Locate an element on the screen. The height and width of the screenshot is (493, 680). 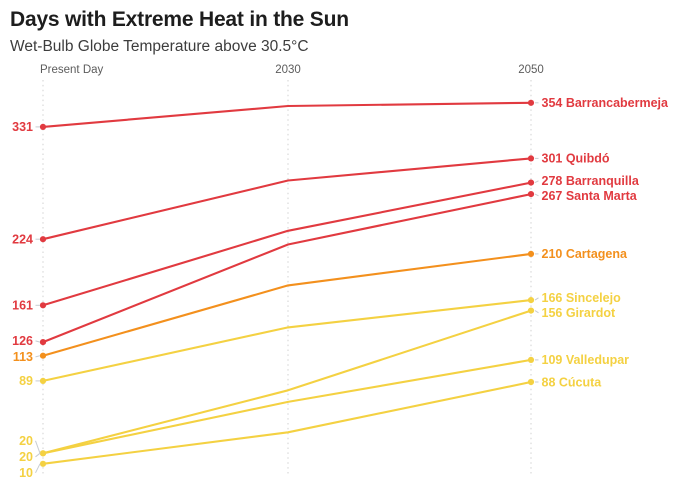
series-line-sincelejo is located at coordinates (287, 340).